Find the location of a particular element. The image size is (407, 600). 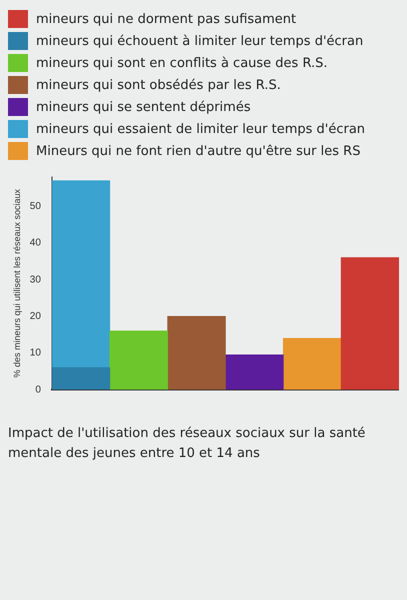

y-tick-label: 30 is located at coordinates (36, 280).